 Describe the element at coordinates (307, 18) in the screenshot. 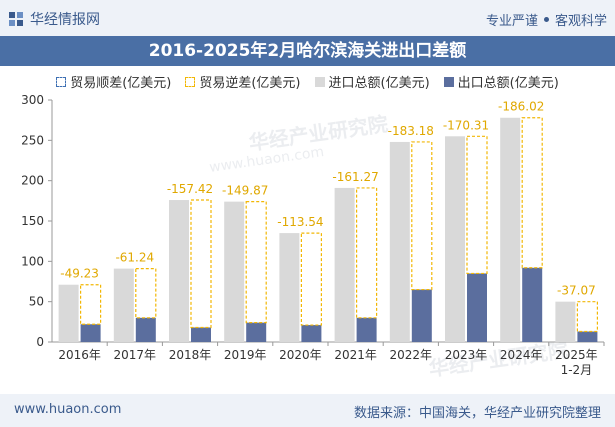

I see `top-bar: 华经情报网 专业严谨 客观科学` at that location.